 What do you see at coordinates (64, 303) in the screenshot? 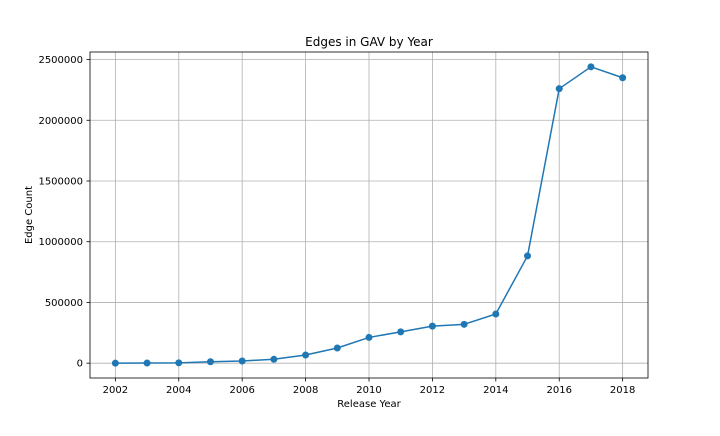
I see `y-tick-label: 500000` at bounding box center [64, 303].